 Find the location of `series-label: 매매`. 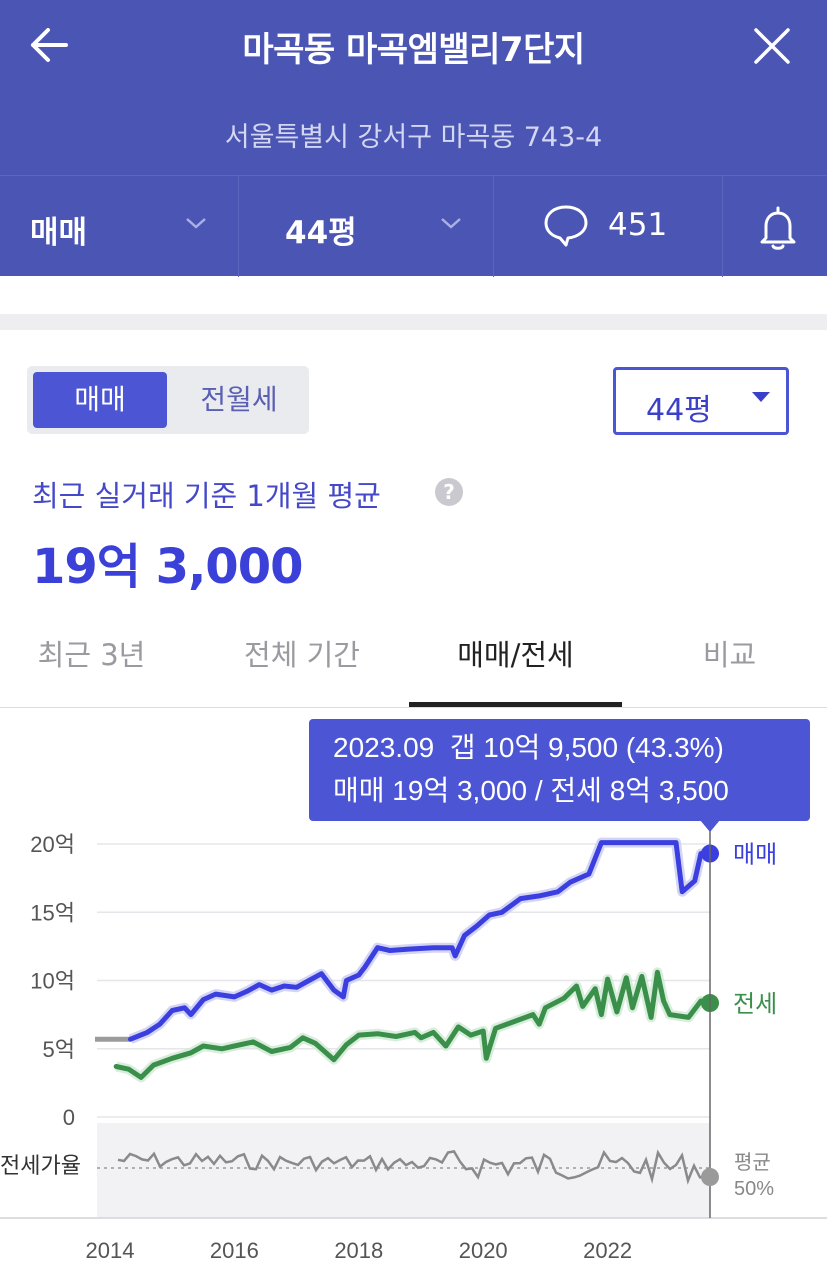

series-label: 매매 is located at coordinates (755, 855).